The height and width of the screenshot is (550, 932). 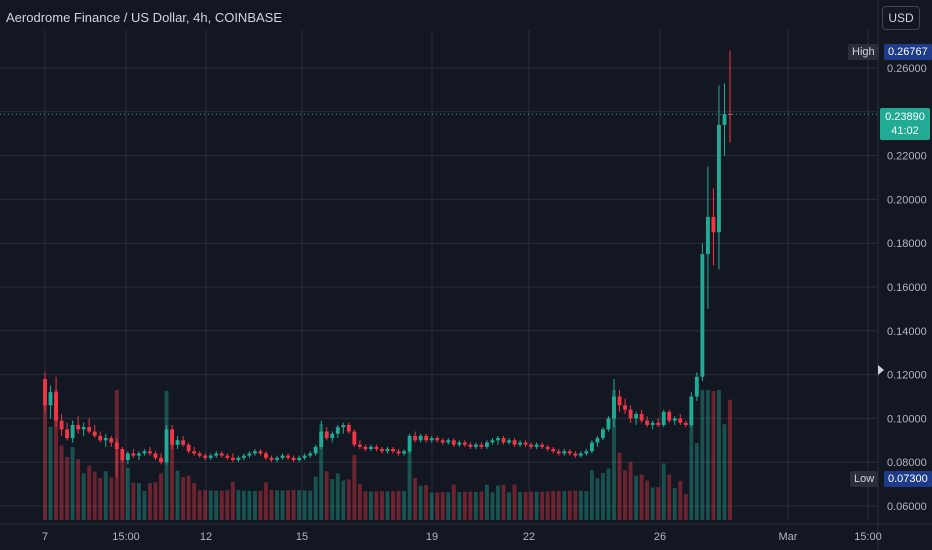 What do you see at coordinates (905, 117) in the screenshot?
I see `last-price-value: 0.23890` at bounding box center [905, 117].